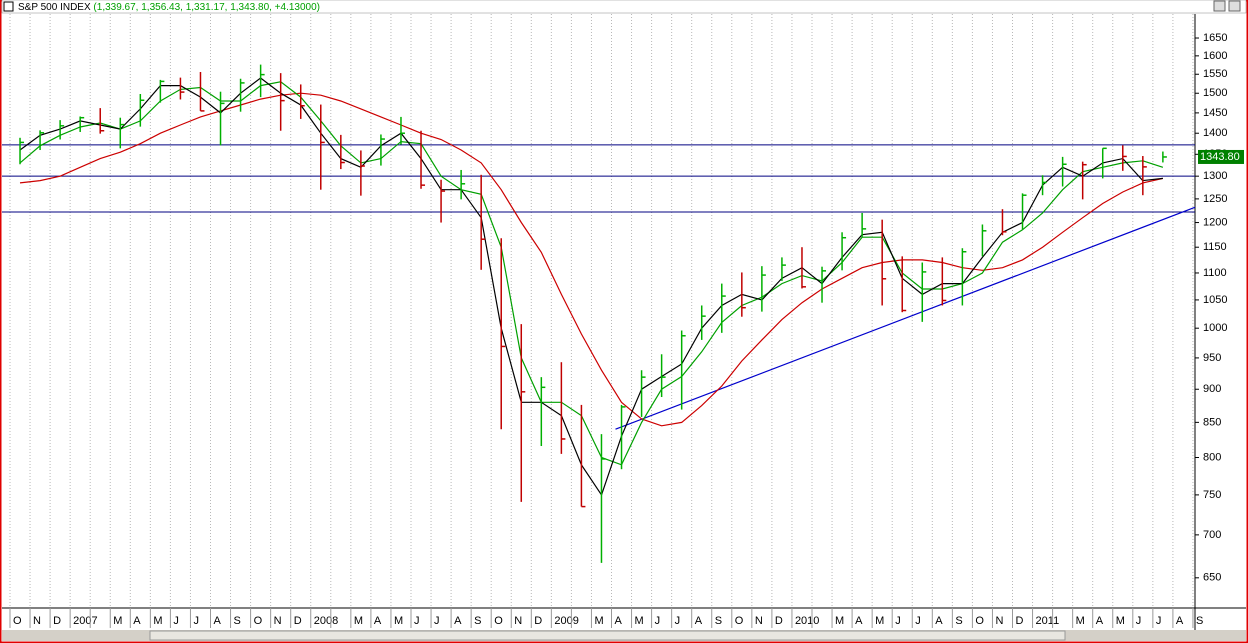 This screenshot has height=643, width=1248. I want to click on y-tick-label: 1200, so click(1215, 222).